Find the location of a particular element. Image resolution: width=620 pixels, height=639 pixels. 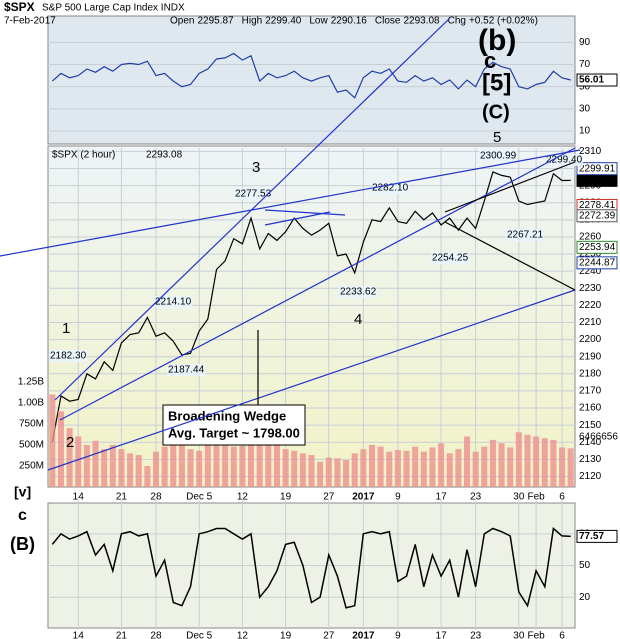

price-label: 2267.21 is located at coordinates (525, 235).